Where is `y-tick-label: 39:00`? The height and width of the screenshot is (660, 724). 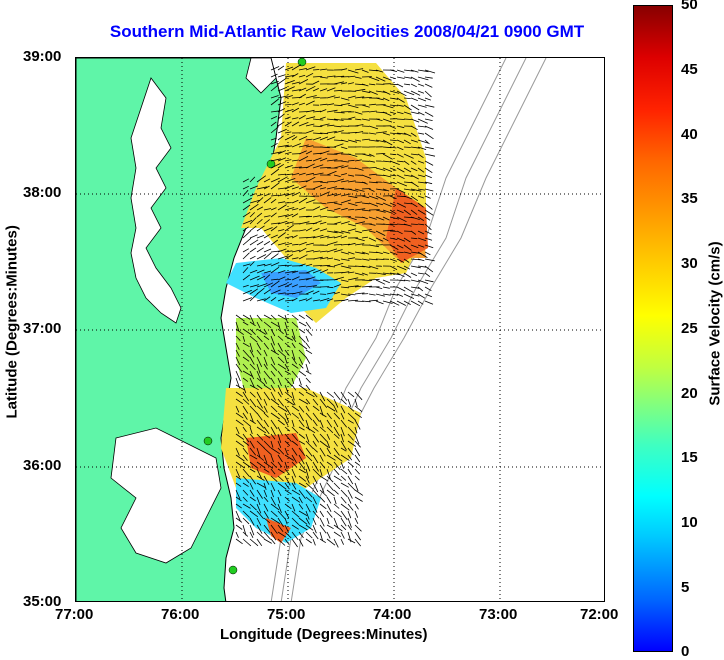
y-tick-label: 39:00 is located at coordinates (42, 56).